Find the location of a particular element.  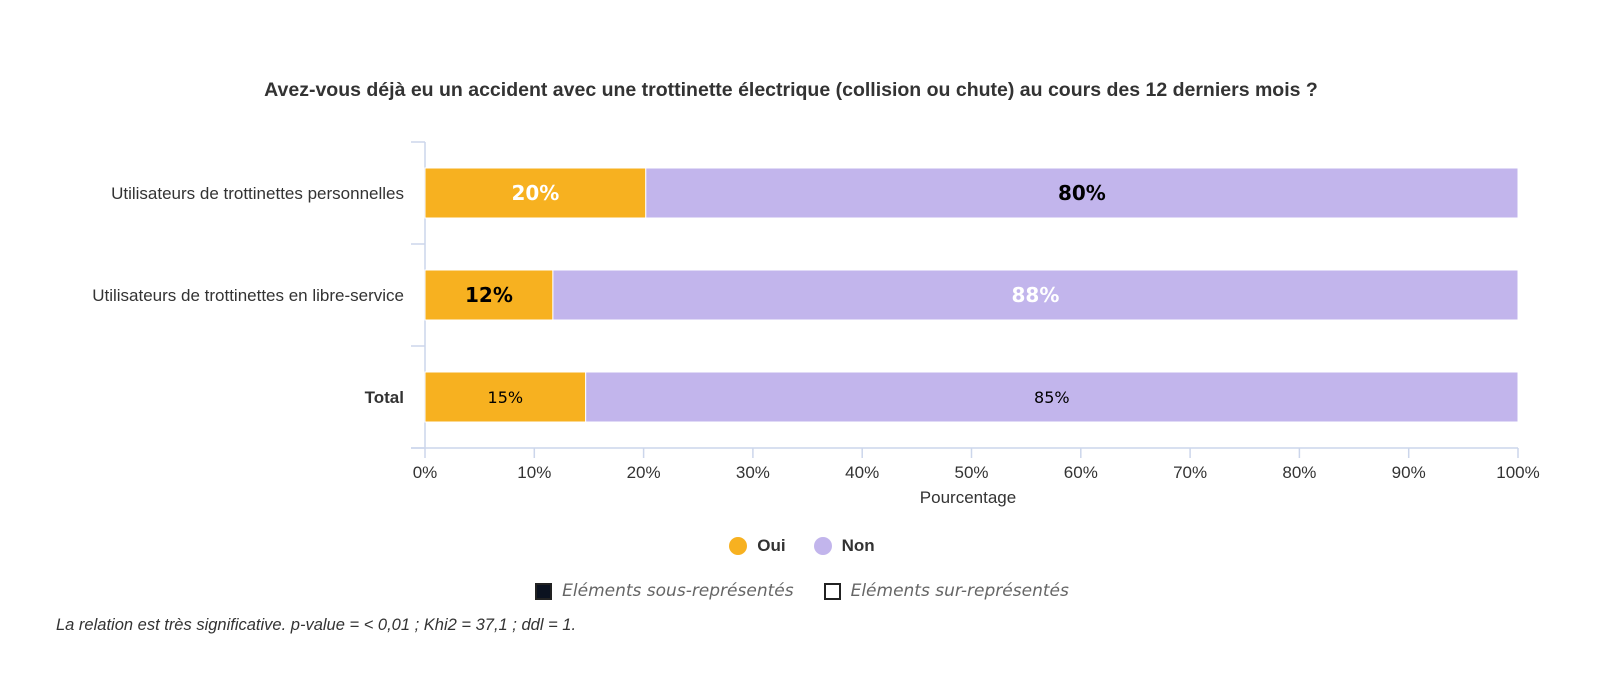

data-label: 12% is located at coordinates (489, 295).